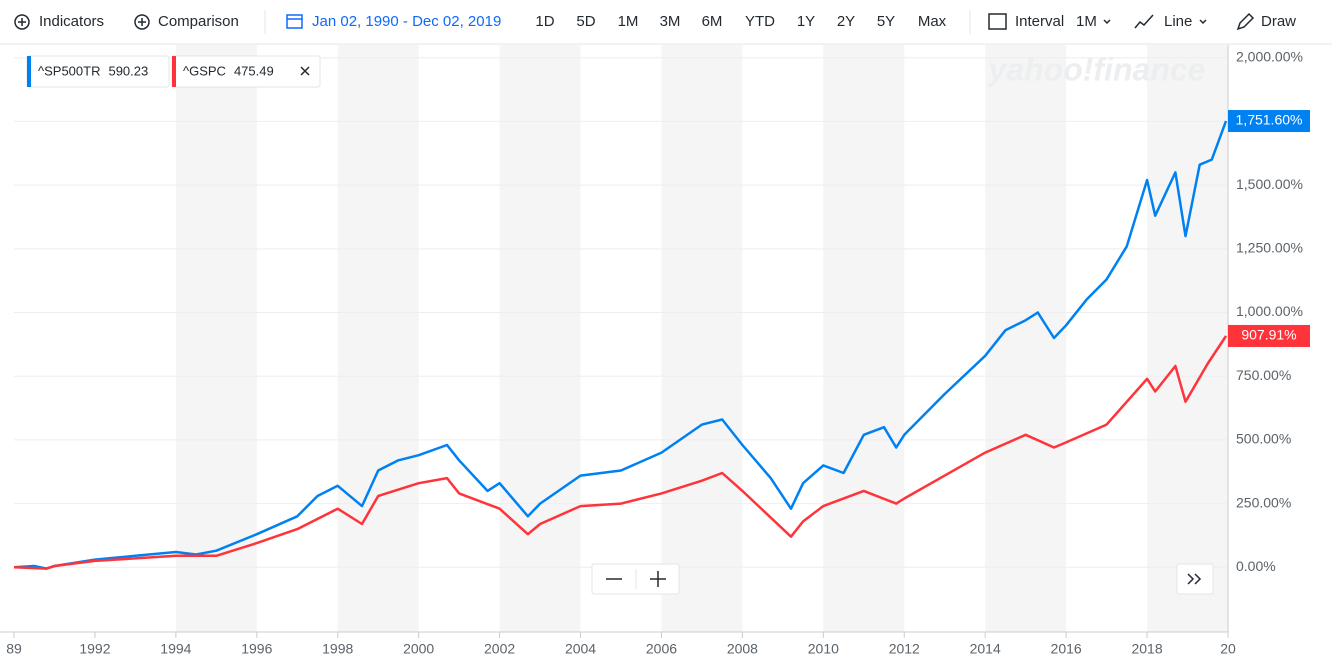 The width and height of the screenshot is (1332, 663). What do you see at coordinates (418, 649) in the screenshot?
I see `x-tick-label: 2000` at bounding box center [418, 649].